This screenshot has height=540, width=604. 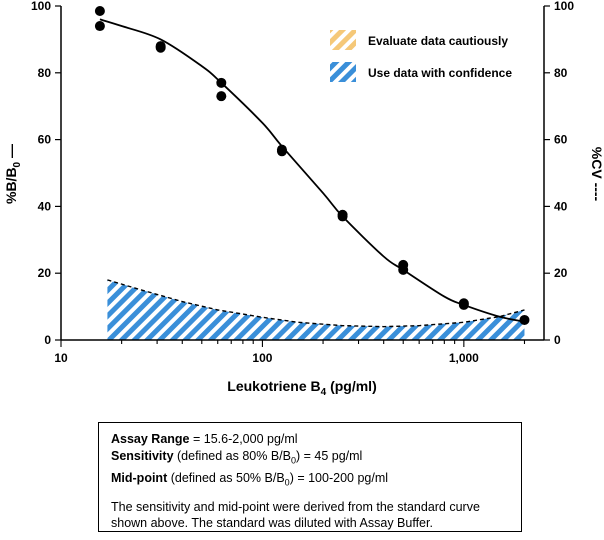 I want to click on cv-curve, so click(x=316, y=303).